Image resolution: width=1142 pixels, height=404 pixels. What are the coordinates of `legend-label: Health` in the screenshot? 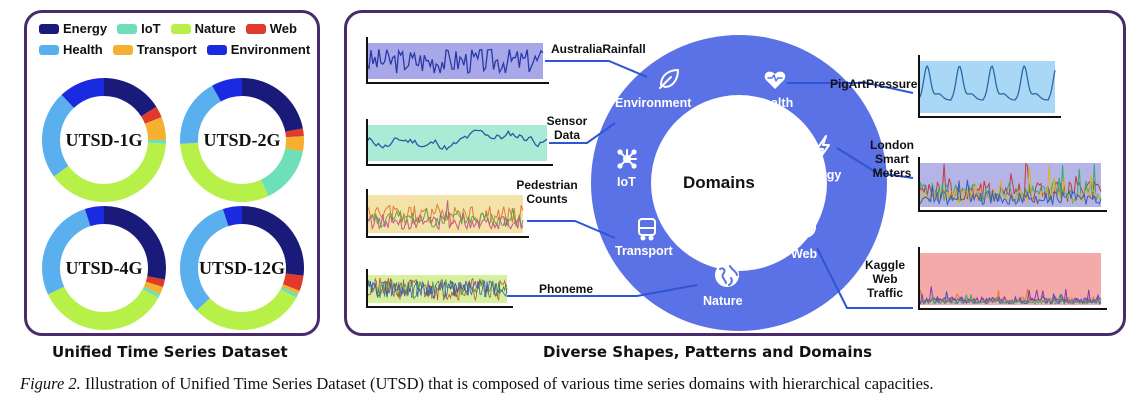 It's located at (83, 49).